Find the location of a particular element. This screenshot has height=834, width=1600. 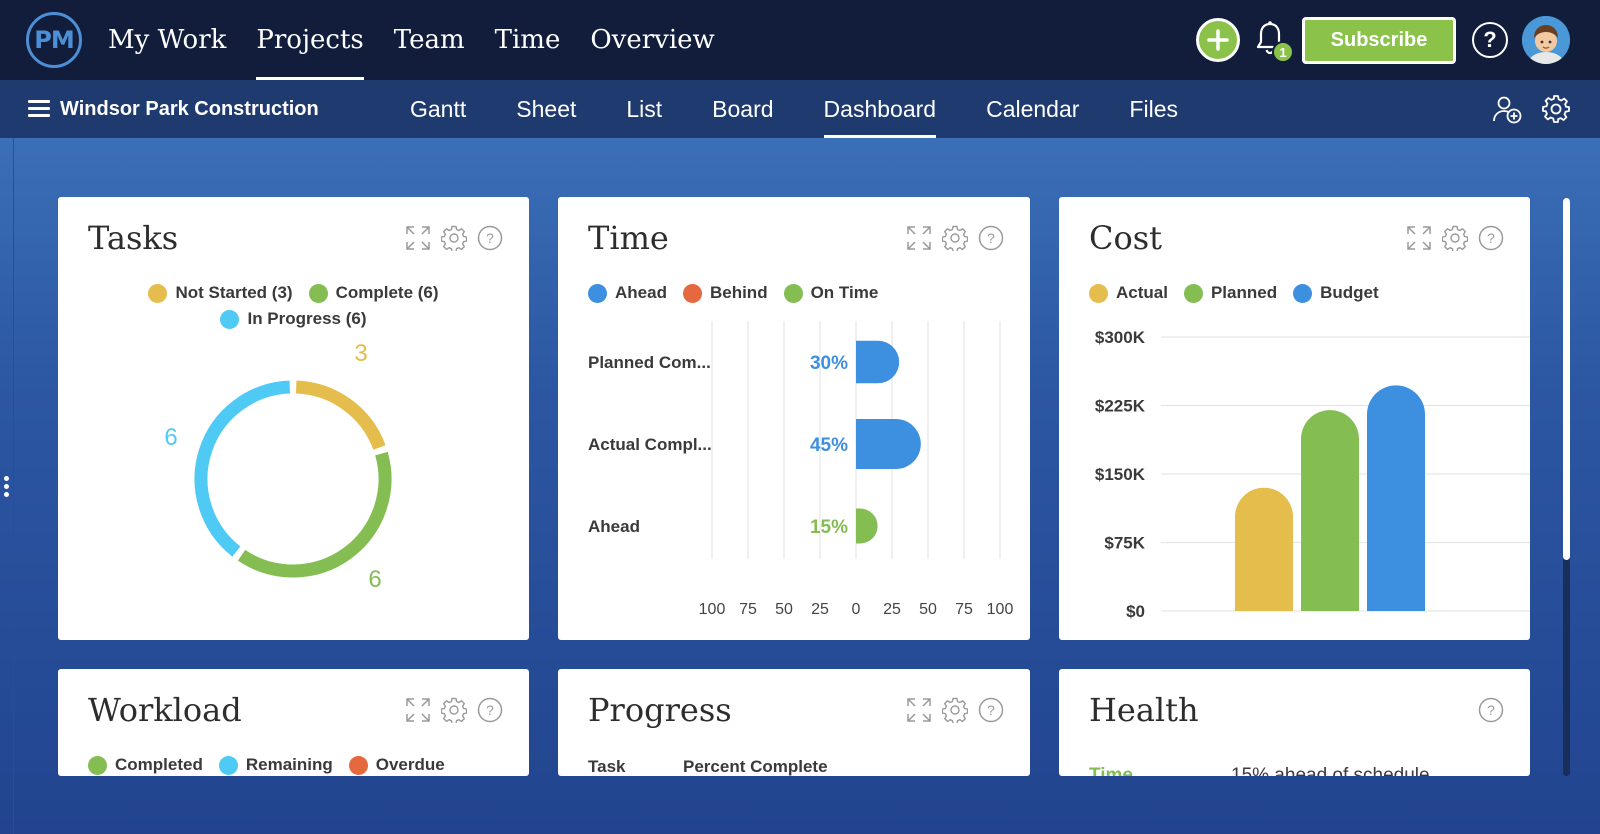

subscribe-button: Subscribe is located at coordinates (1379, 40).